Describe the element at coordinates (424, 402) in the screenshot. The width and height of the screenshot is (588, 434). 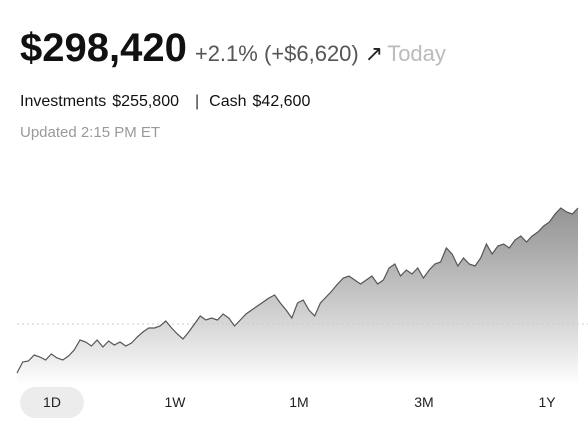
I see `range-button: 3M` at that location.